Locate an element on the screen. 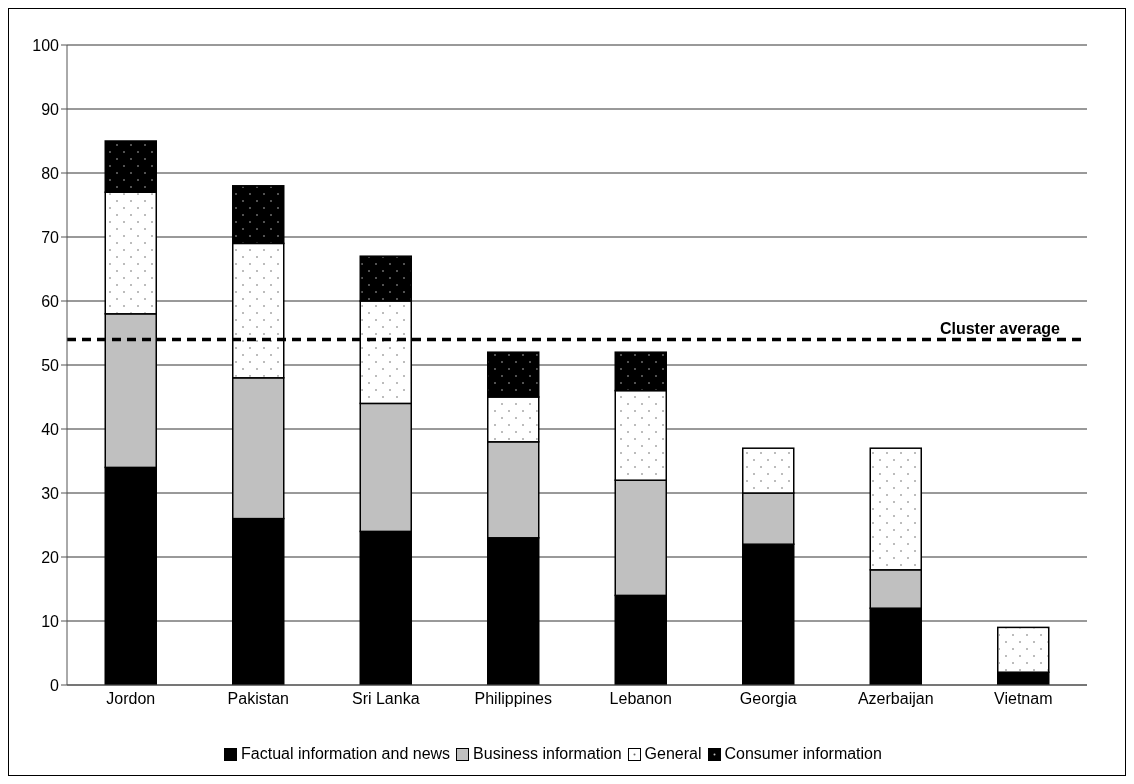 The height and width of the screenshot is (784, 1134). y-tick-label: 10 is located at coordinates (50, 621).